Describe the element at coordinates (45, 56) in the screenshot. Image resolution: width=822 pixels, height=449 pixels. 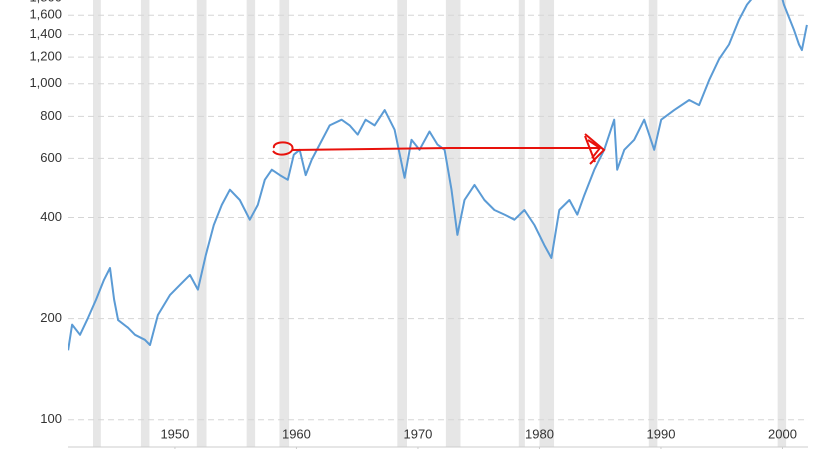
I see `y-tick-label: 1,200` at that location.